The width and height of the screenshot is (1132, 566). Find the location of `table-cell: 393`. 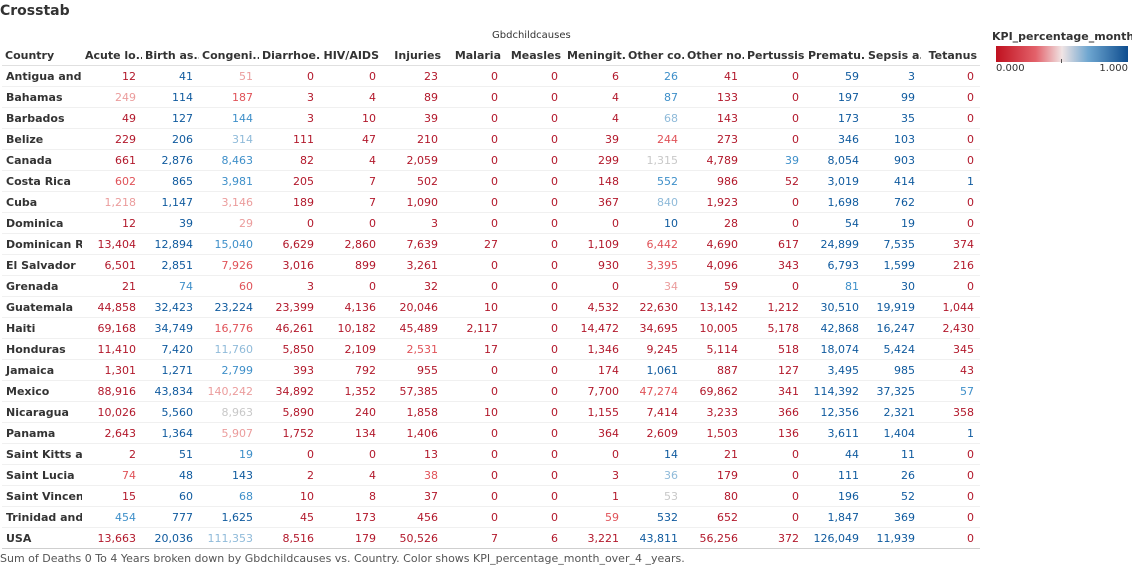

table-cell: 393 is located at coordinates (289, 370).